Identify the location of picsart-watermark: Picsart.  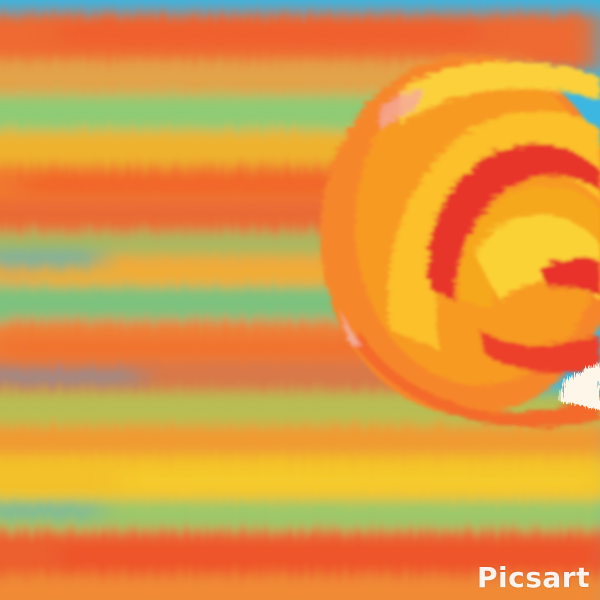
(533, 577).